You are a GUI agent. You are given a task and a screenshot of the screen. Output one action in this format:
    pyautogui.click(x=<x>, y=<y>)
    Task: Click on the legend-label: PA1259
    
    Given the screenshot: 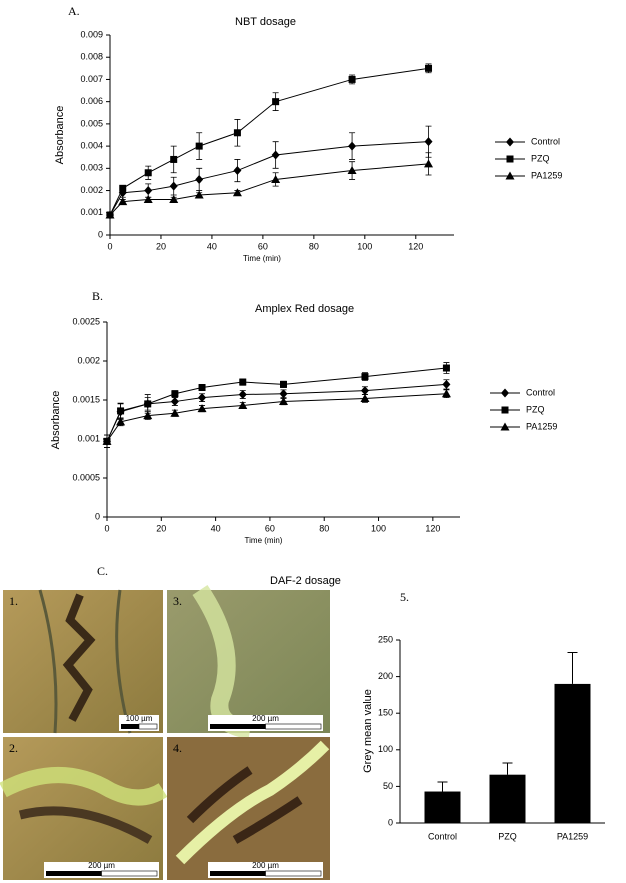 What is the action you would take?
    pyautogui.click(x=546, y=175)
    